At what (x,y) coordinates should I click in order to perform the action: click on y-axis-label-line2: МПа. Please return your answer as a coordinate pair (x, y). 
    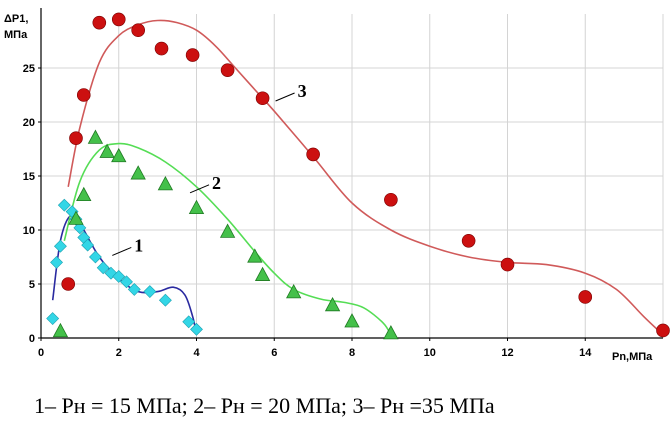
    Looking at the image, I should click on (16, 35).